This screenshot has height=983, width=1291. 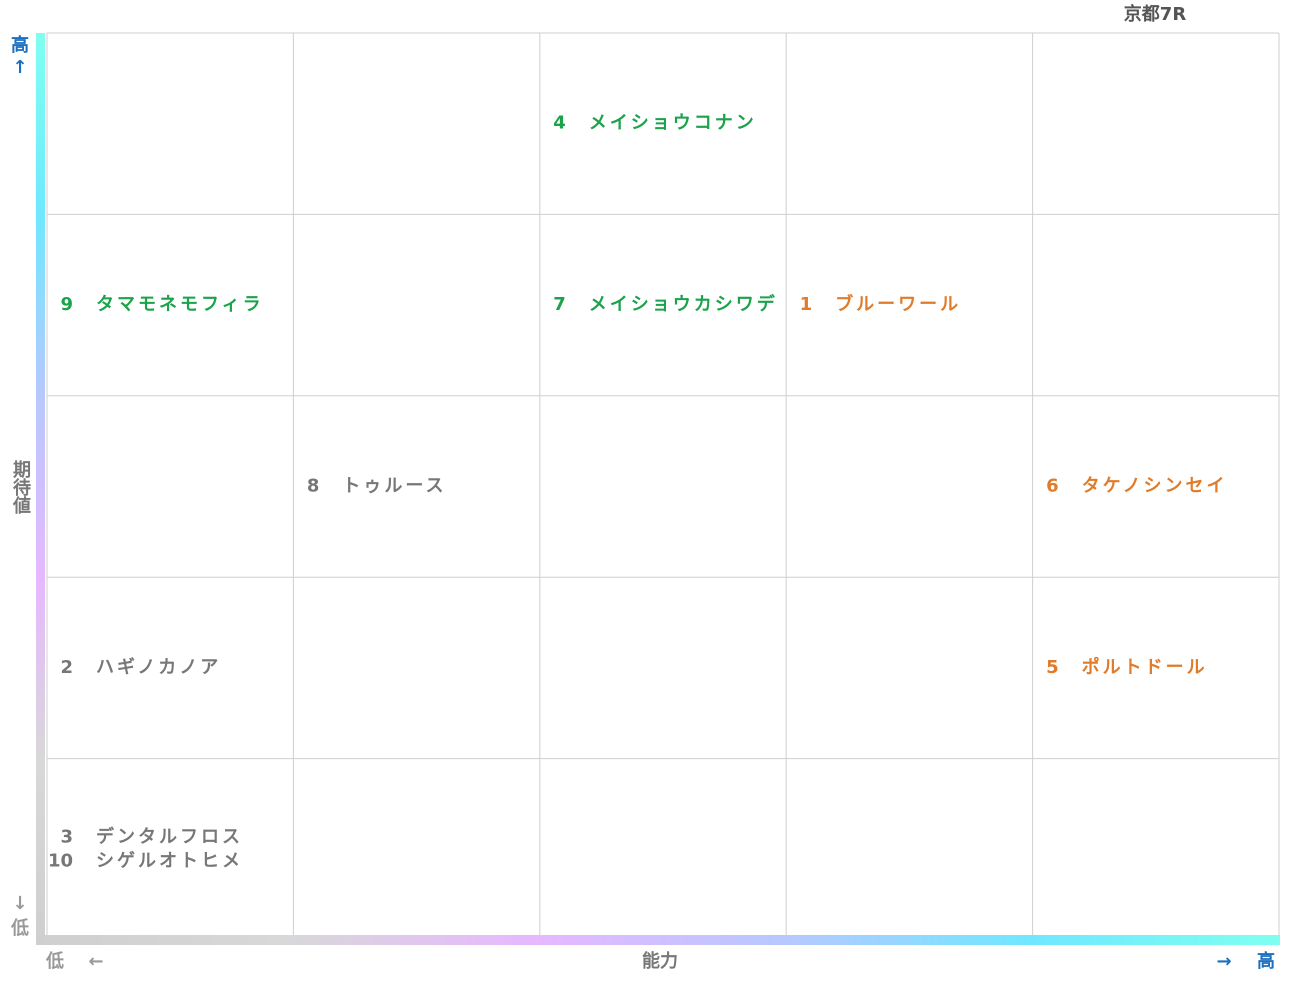 What do you see at coordinates (1155, 14) in the screenshot?
I see `title: 京都7R` at bounding box center [1155, 14].